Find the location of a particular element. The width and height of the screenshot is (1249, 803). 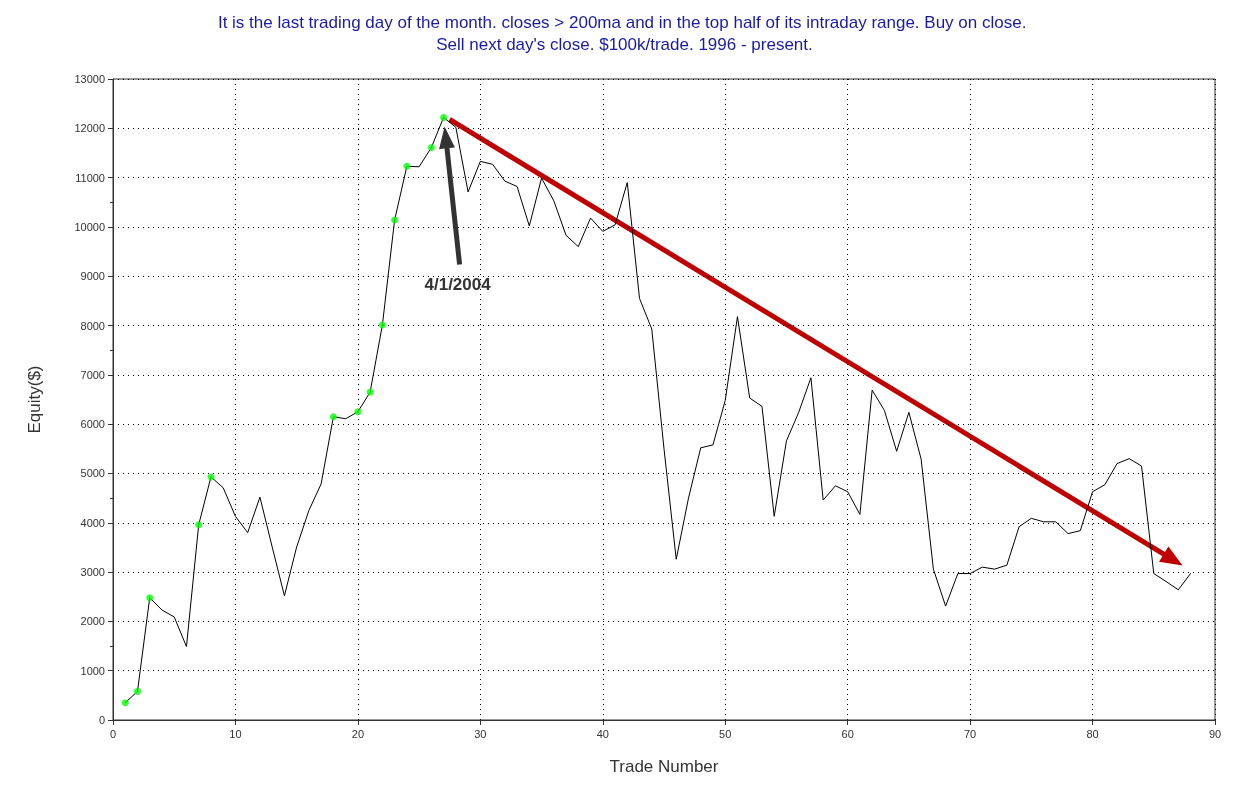

y-tick-label: 7000 is located at coordinates (92, 374).